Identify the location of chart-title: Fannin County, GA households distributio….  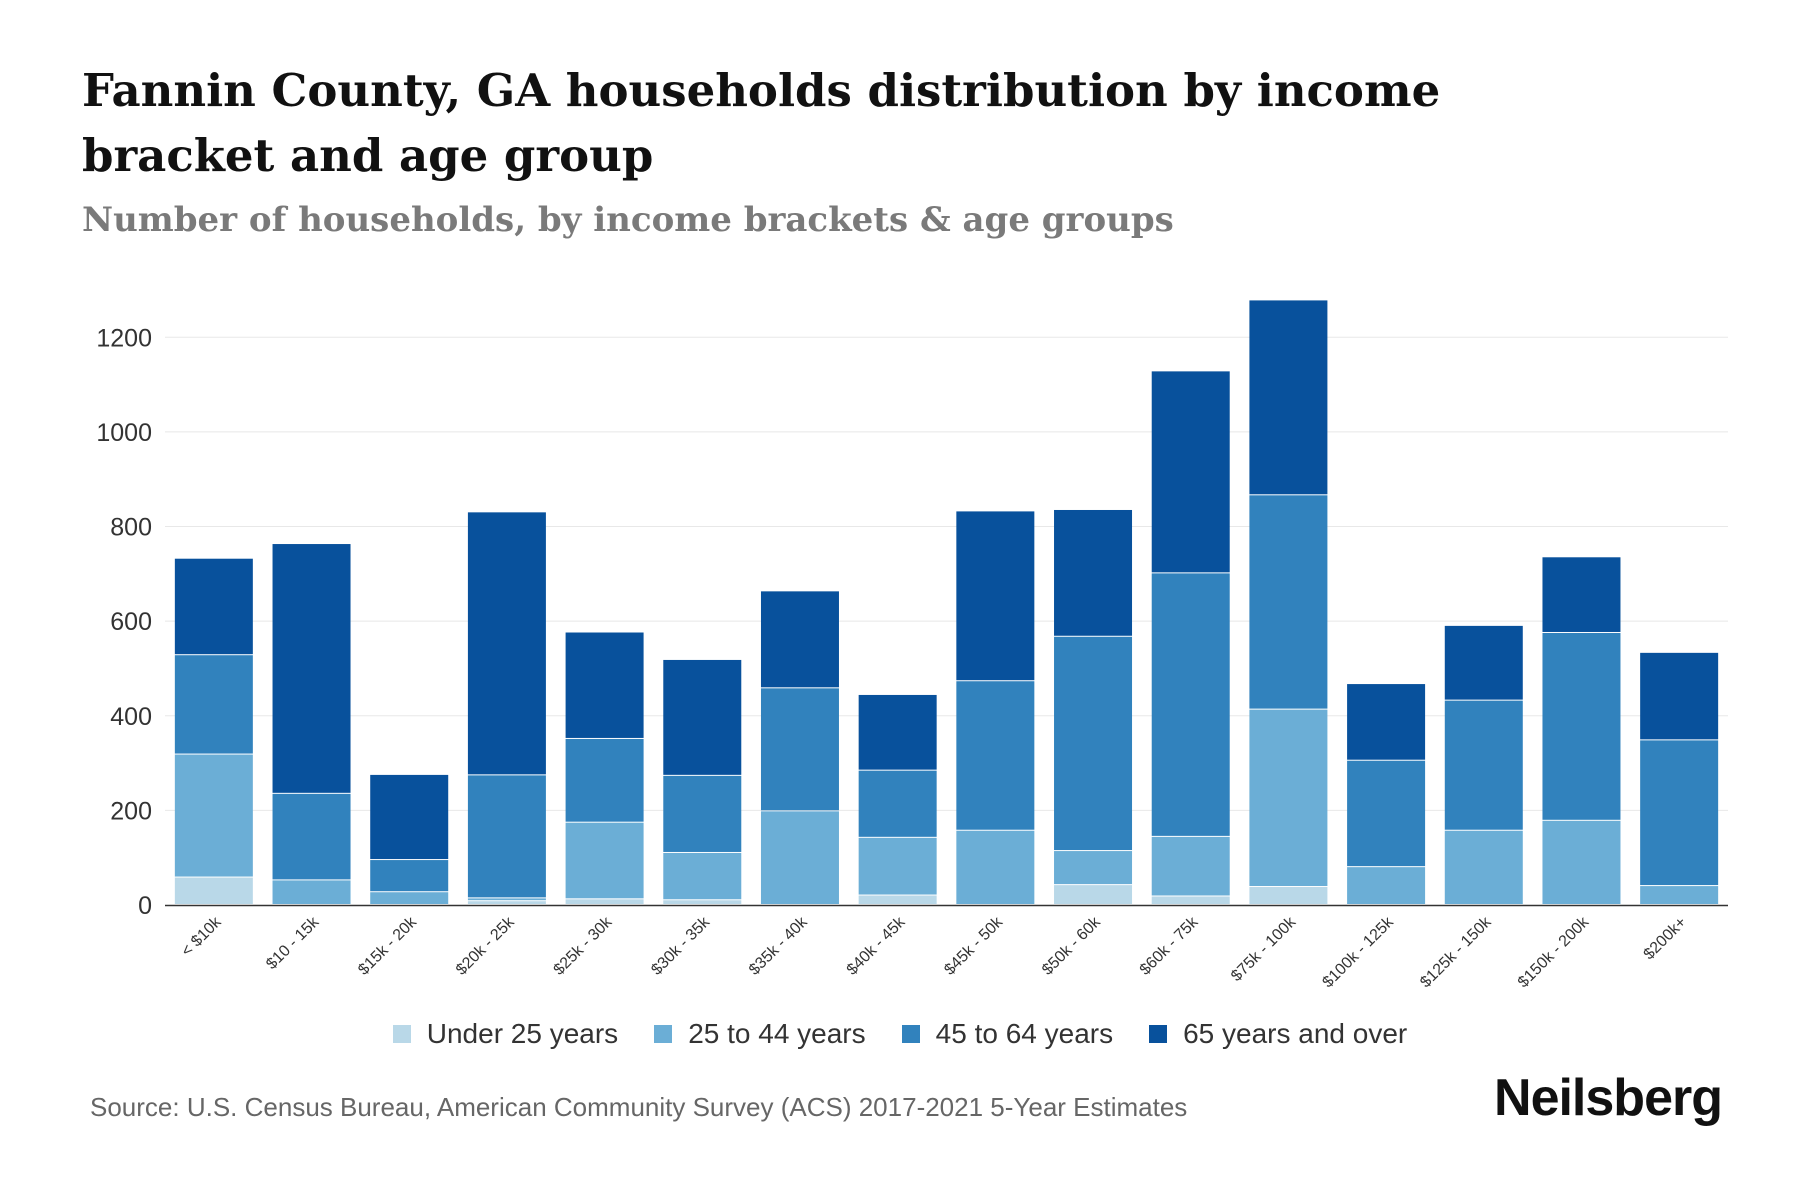
(761, 123).